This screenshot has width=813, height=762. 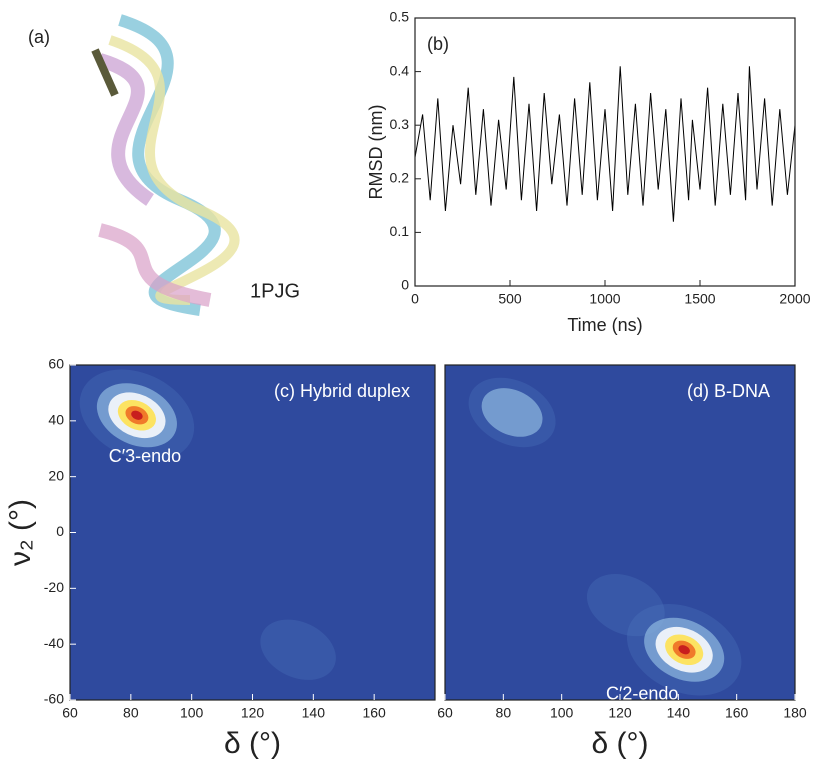 What do you see at coordinates (728, 391) in the screenshot?
I see `panel-label: (d) B-DNA` at bounding box center [728, 391].